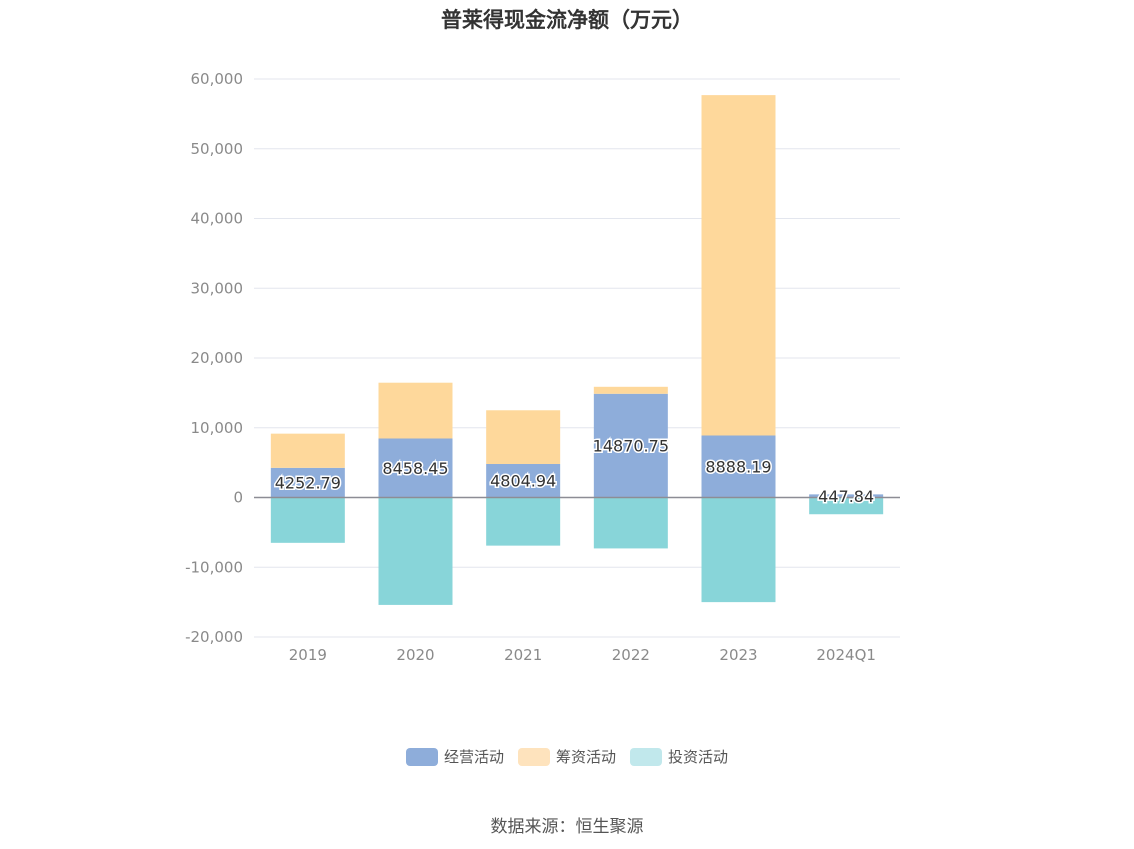 The height and width of the screenshot is (849, 1134). I want to click on y-tick-label: 40,000, so click(217, 219).